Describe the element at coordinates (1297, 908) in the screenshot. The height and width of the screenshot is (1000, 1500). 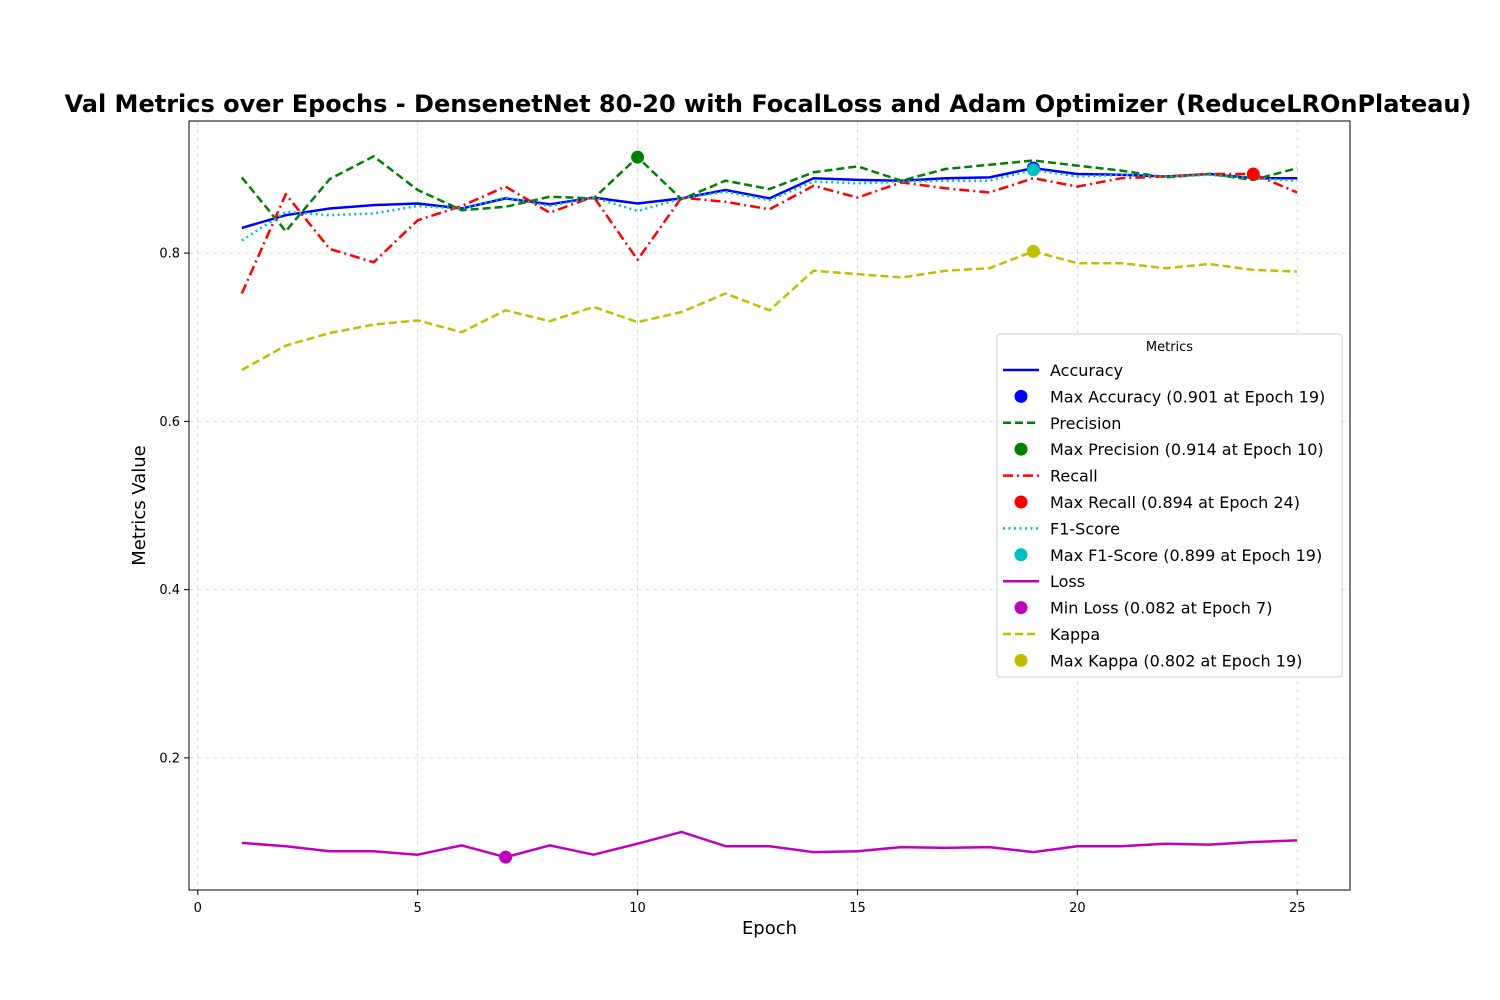
I see `x-tick-label: 25` at that location.